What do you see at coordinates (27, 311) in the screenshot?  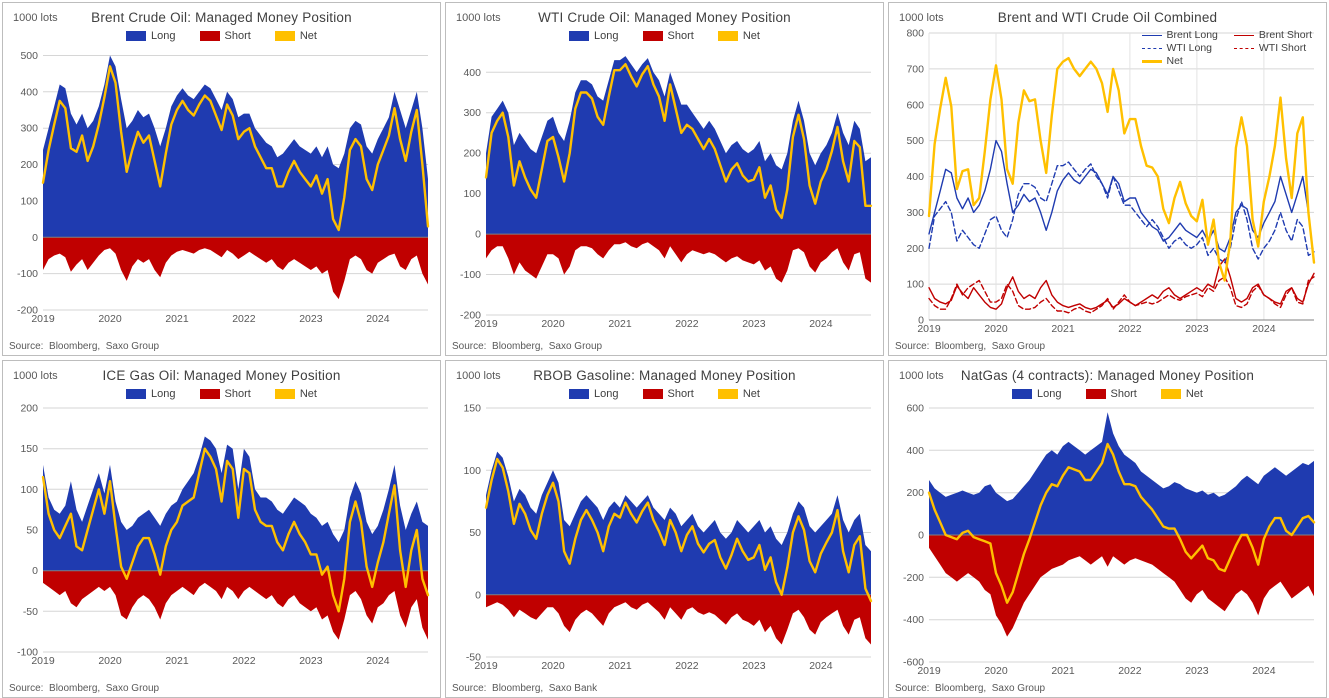 I see `y-tick-label: -200` at bounding box center [27, 311].